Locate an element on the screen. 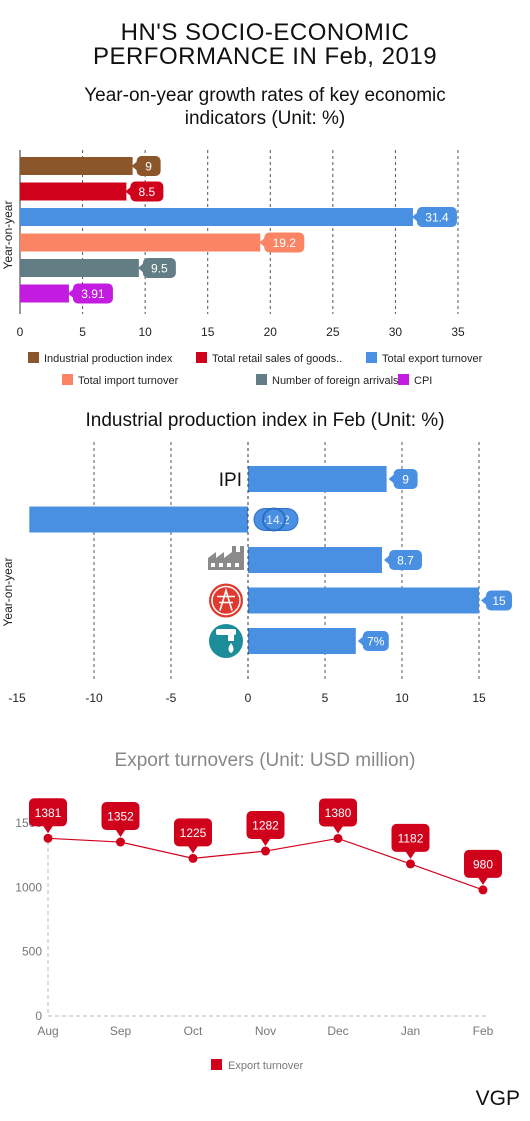 This screenshot has width=530, height=1121. chart1-legend-label: Total export turnover is located at coordinates (432, 359).